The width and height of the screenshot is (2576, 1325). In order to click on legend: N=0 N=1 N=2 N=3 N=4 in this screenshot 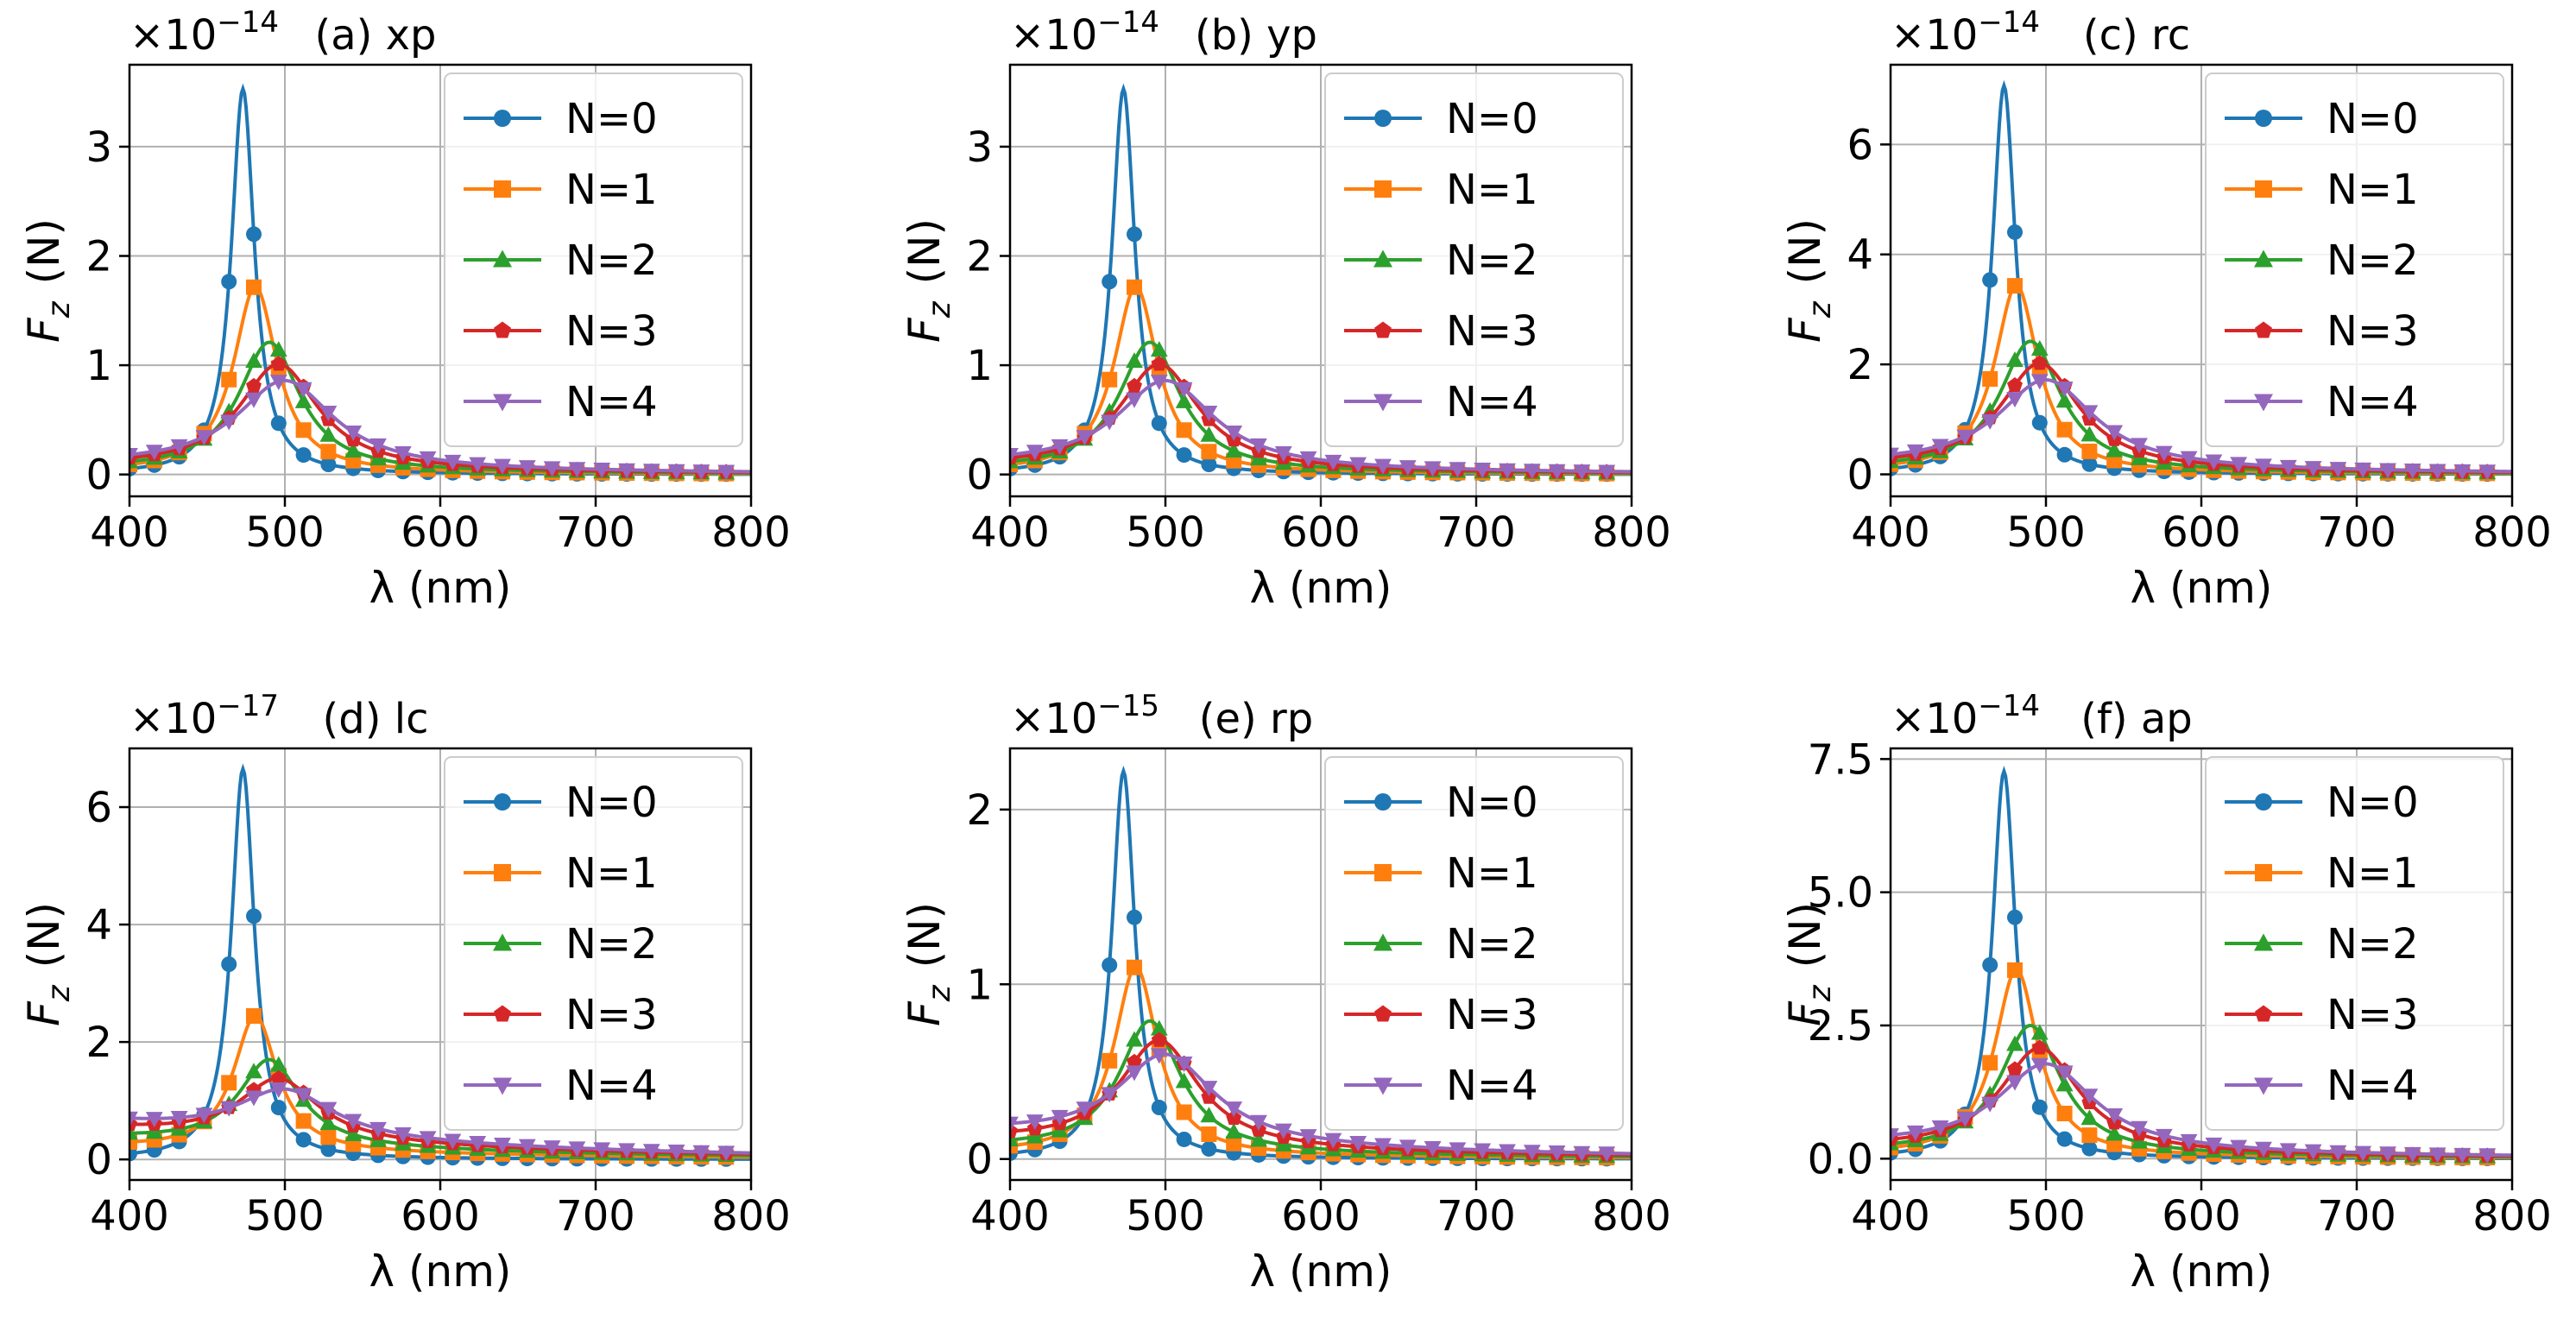, I will do `click(1474, 260)`.